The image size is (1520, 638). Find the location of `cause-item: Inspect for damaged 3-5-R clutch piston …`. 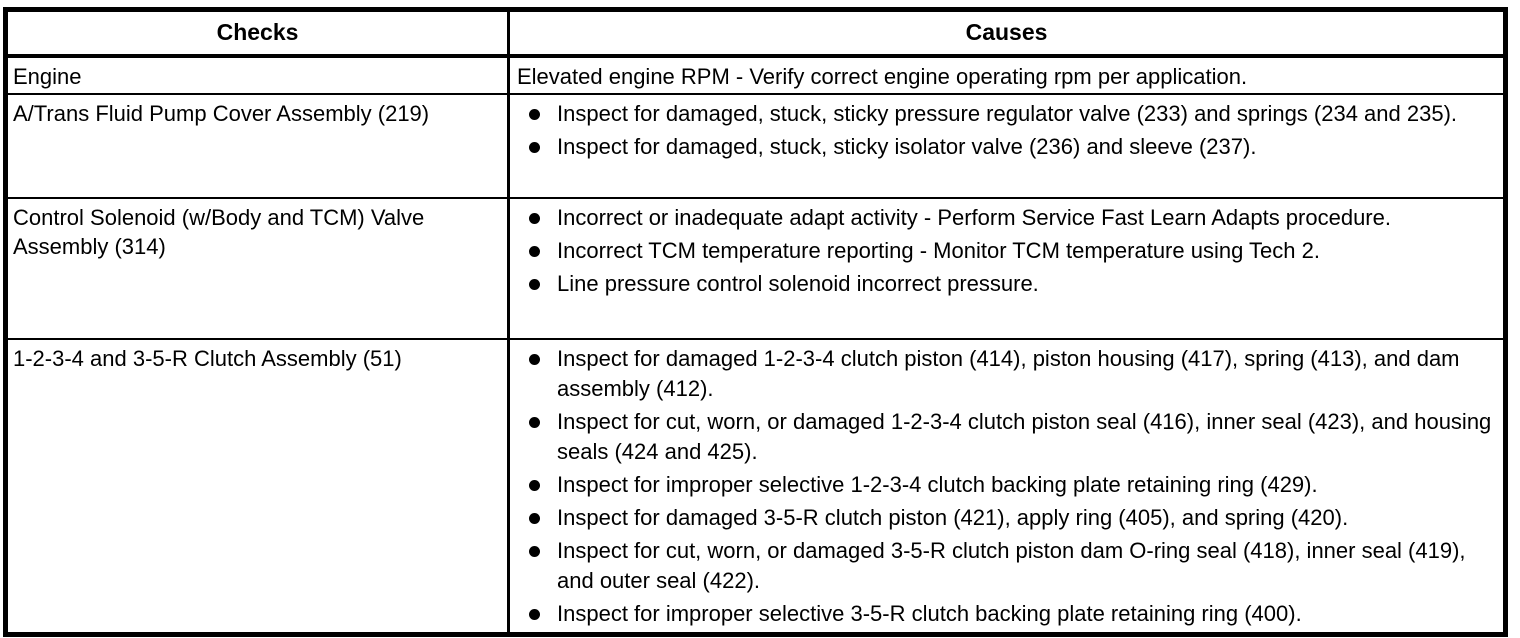

cause-item: Inspect for damaged 3-5-R clutch piston … is located at coordinates (1003, 518).